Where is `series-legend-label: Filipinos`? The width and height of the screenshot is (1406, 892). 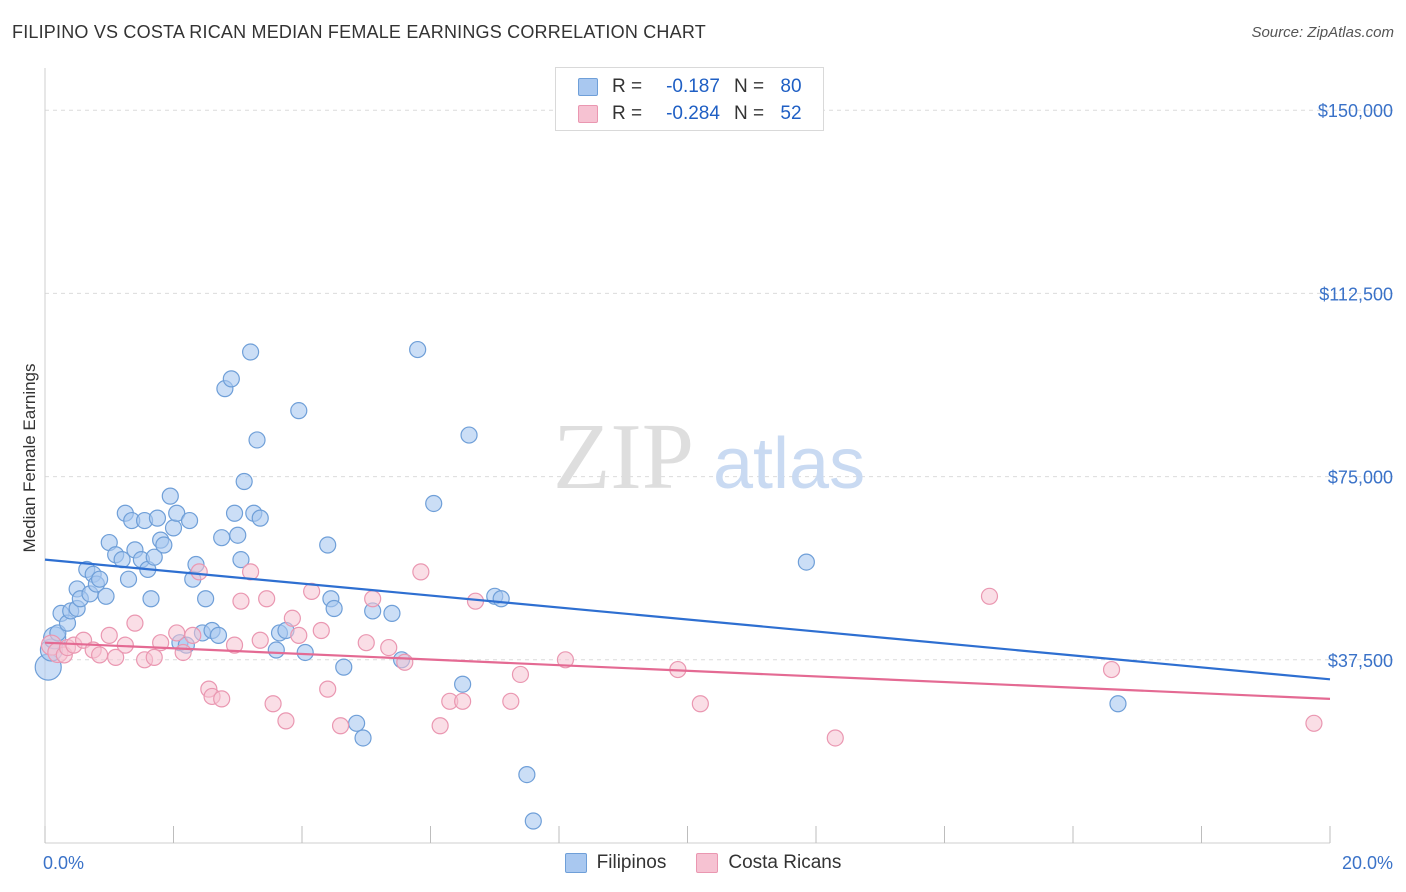
series-legend-label: Filipinos is located at coordinates (631, 862).